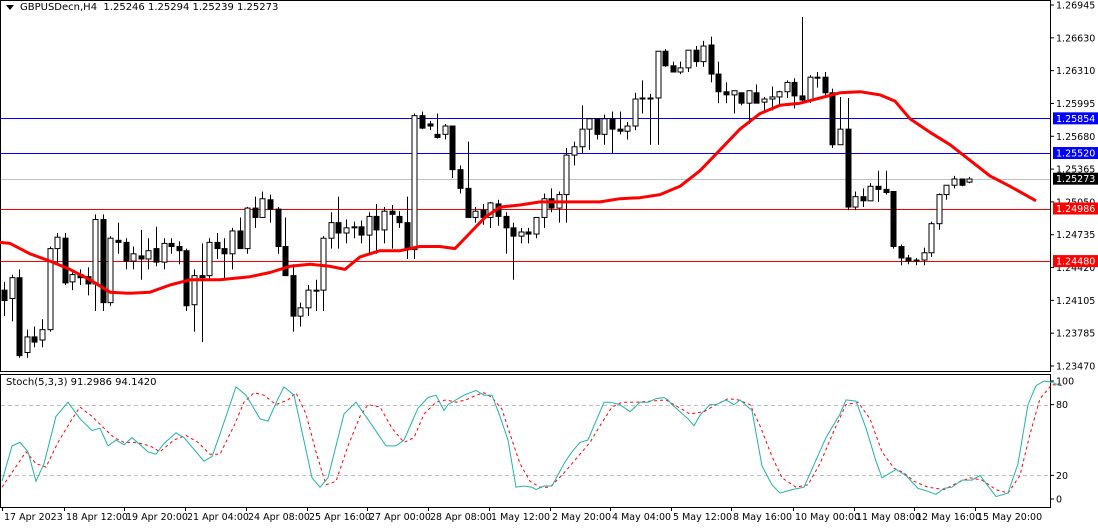  I want to click on price-tick-label: 1.24105, so click(1075, 301).